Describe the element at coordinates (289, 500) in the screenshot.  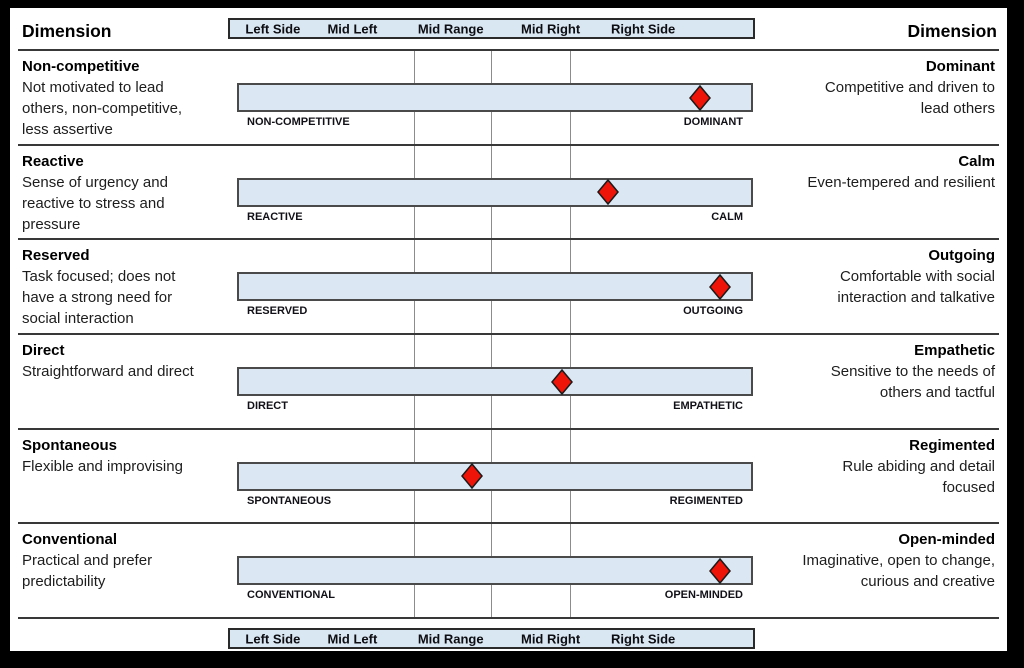
I see `track-left-label: SPONTANEOUS` at that location.